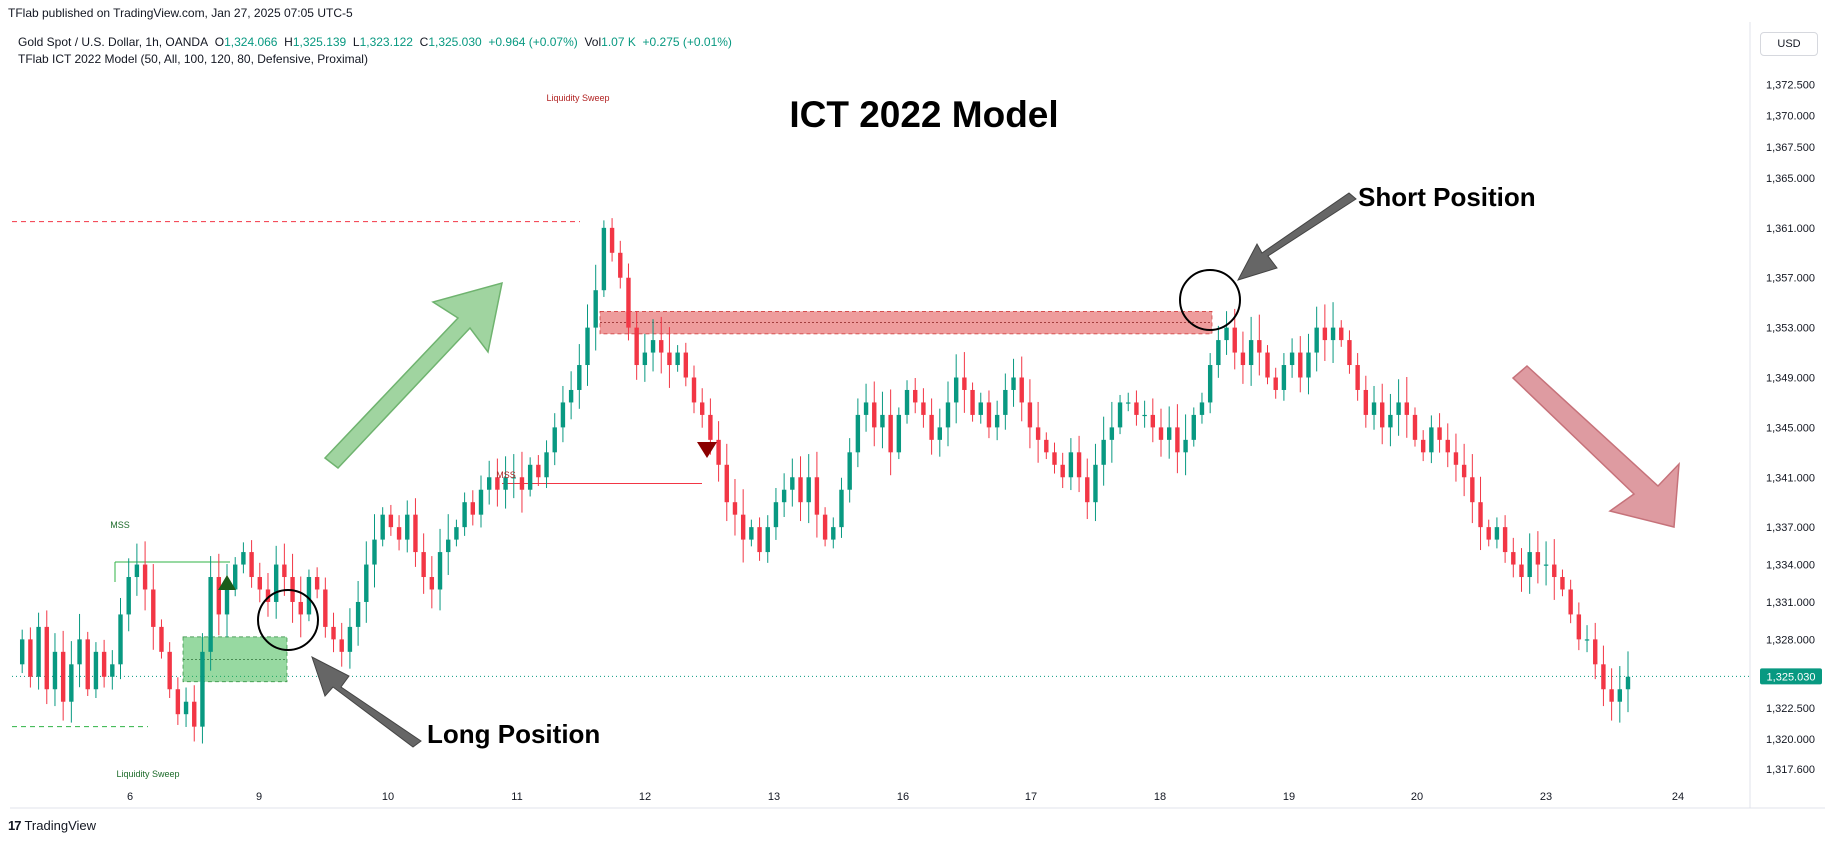 The width and height of the screenshot is (1835, 844). What do you see at coordinates (1790, 640) in the screenshot?
I see `y-tick-label: 1,328.000` at bounding box center [1790, 640].